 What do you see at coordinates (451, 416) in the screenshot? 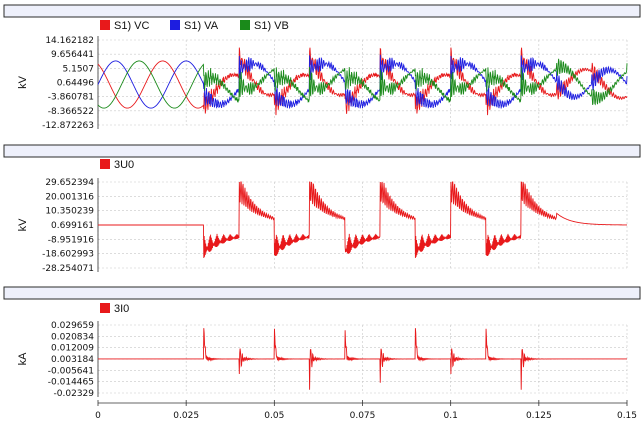
I see `x-tick-label: 0.1` at bounding box center [451, 416].